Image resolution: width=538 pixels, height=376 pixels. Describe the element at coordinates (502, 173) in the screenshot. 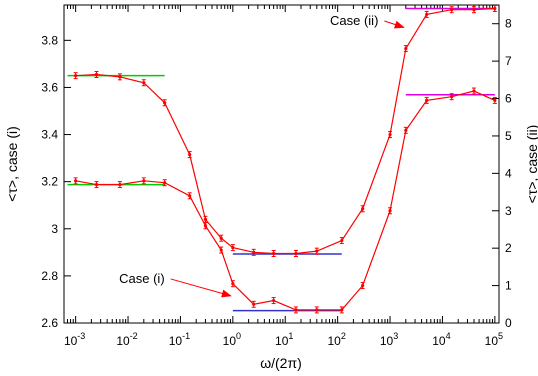

I see `right-y-axis-ticks: 0 1 2 3 4 5 6 7 8` at that location.